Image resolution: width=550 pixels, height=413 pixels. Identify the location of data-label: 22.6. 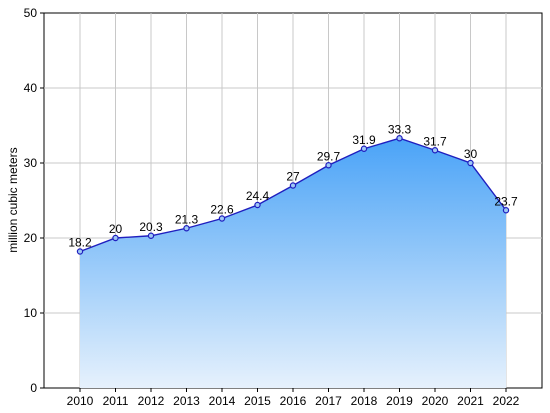
(222, 210).